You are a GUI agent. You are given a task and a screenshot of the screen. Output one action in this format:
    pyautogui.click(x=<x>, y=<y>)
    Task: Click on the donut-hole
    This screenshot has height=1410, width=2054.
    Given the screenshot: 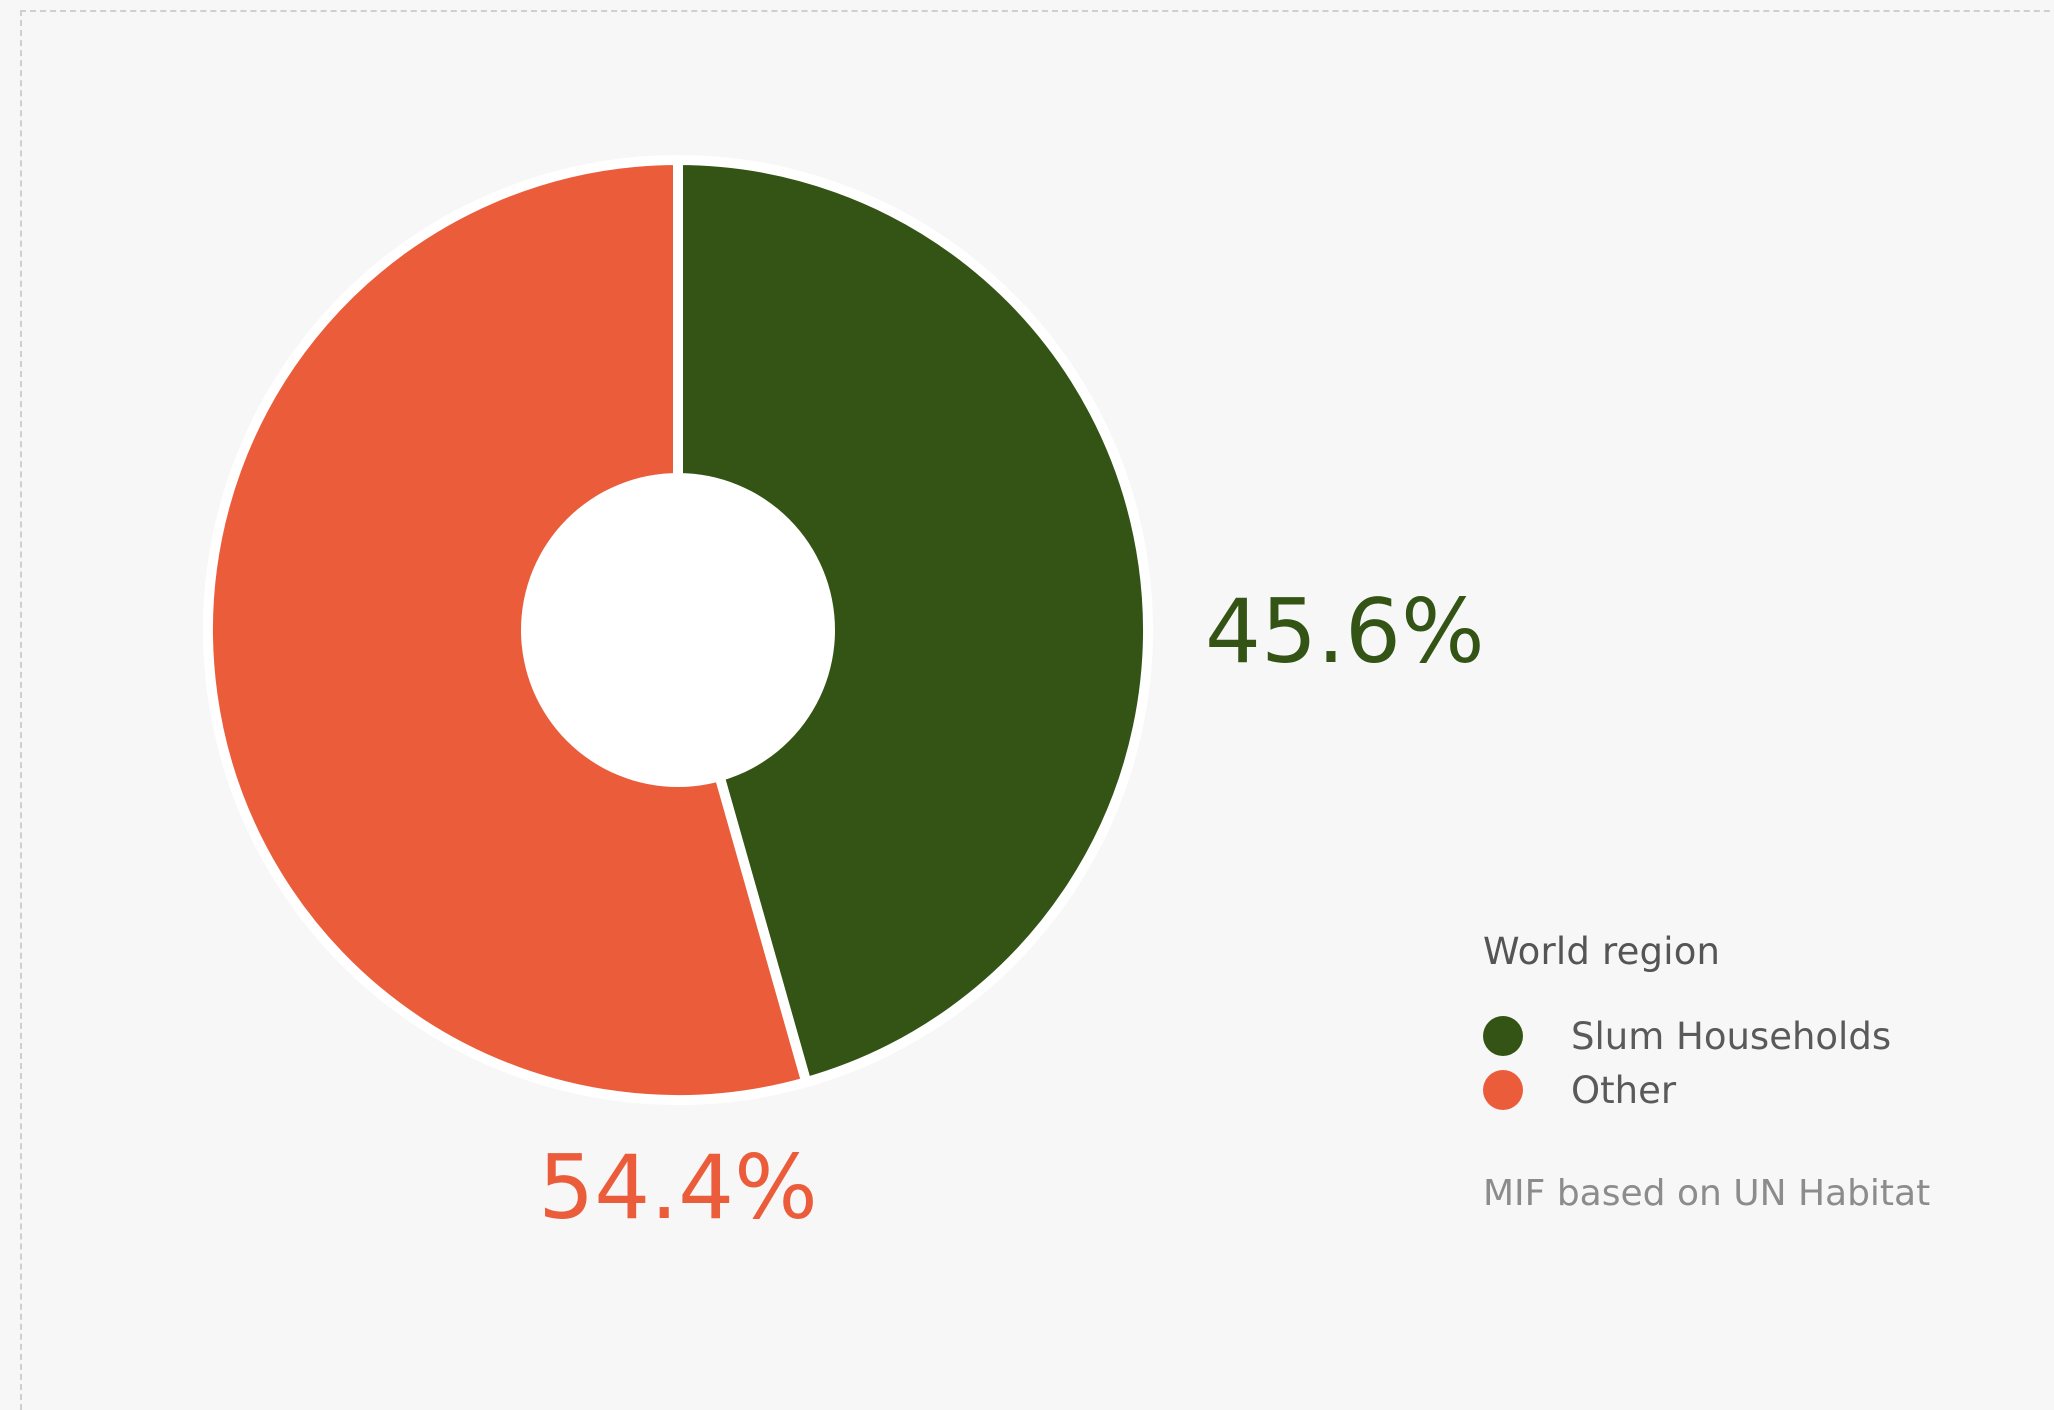 What is the action you would take?
    pyautogui.click(x=678, y=630)
    